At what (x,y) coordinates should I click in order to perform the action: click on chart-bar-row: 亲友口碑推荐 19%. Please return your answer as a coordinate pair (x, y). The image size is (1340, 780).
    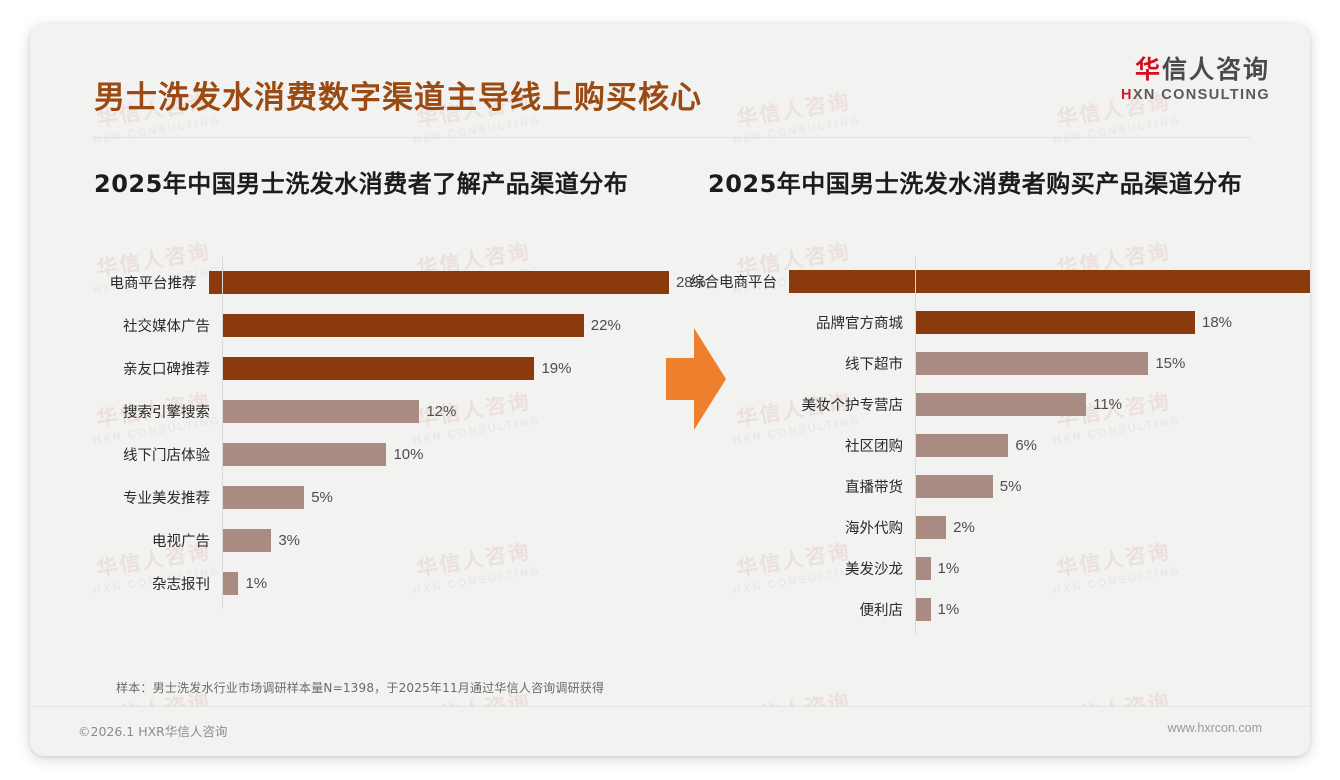
    Looking at the image, I should click on (386, 368).